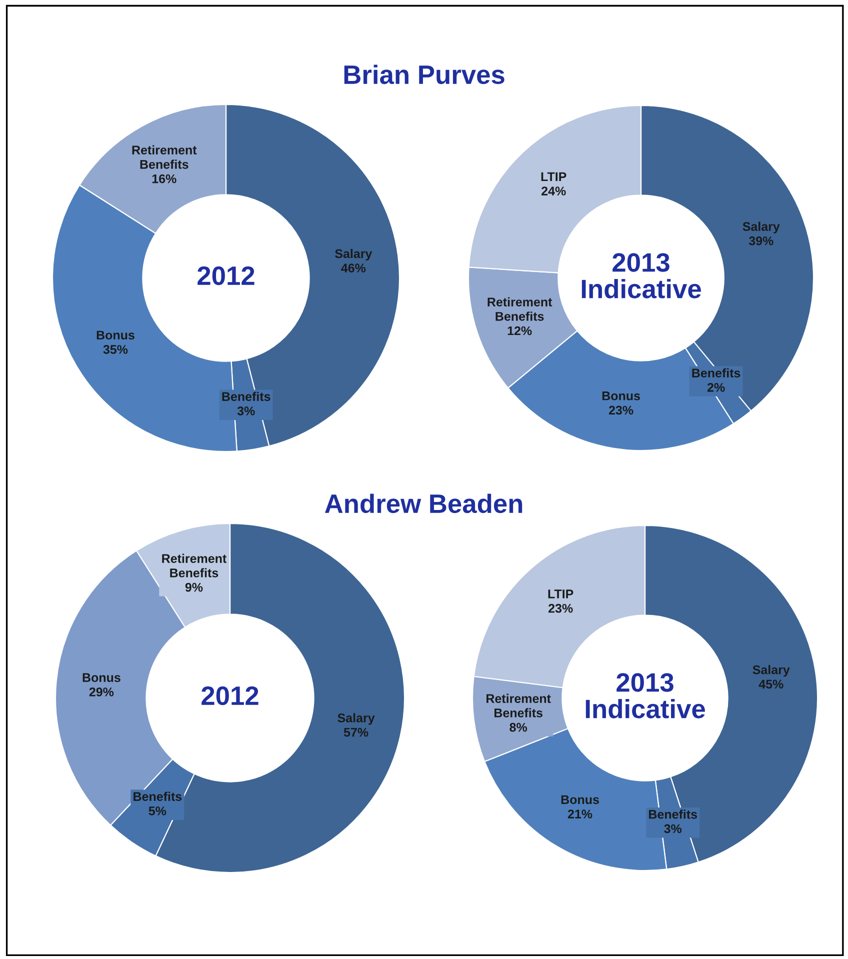 Image resolution: width=848 pixels, height=959 pixels. What do you see at coordinates (353, 268) in the screenshot?
I see `data-label: 46%` at bounding box center [353, 268].